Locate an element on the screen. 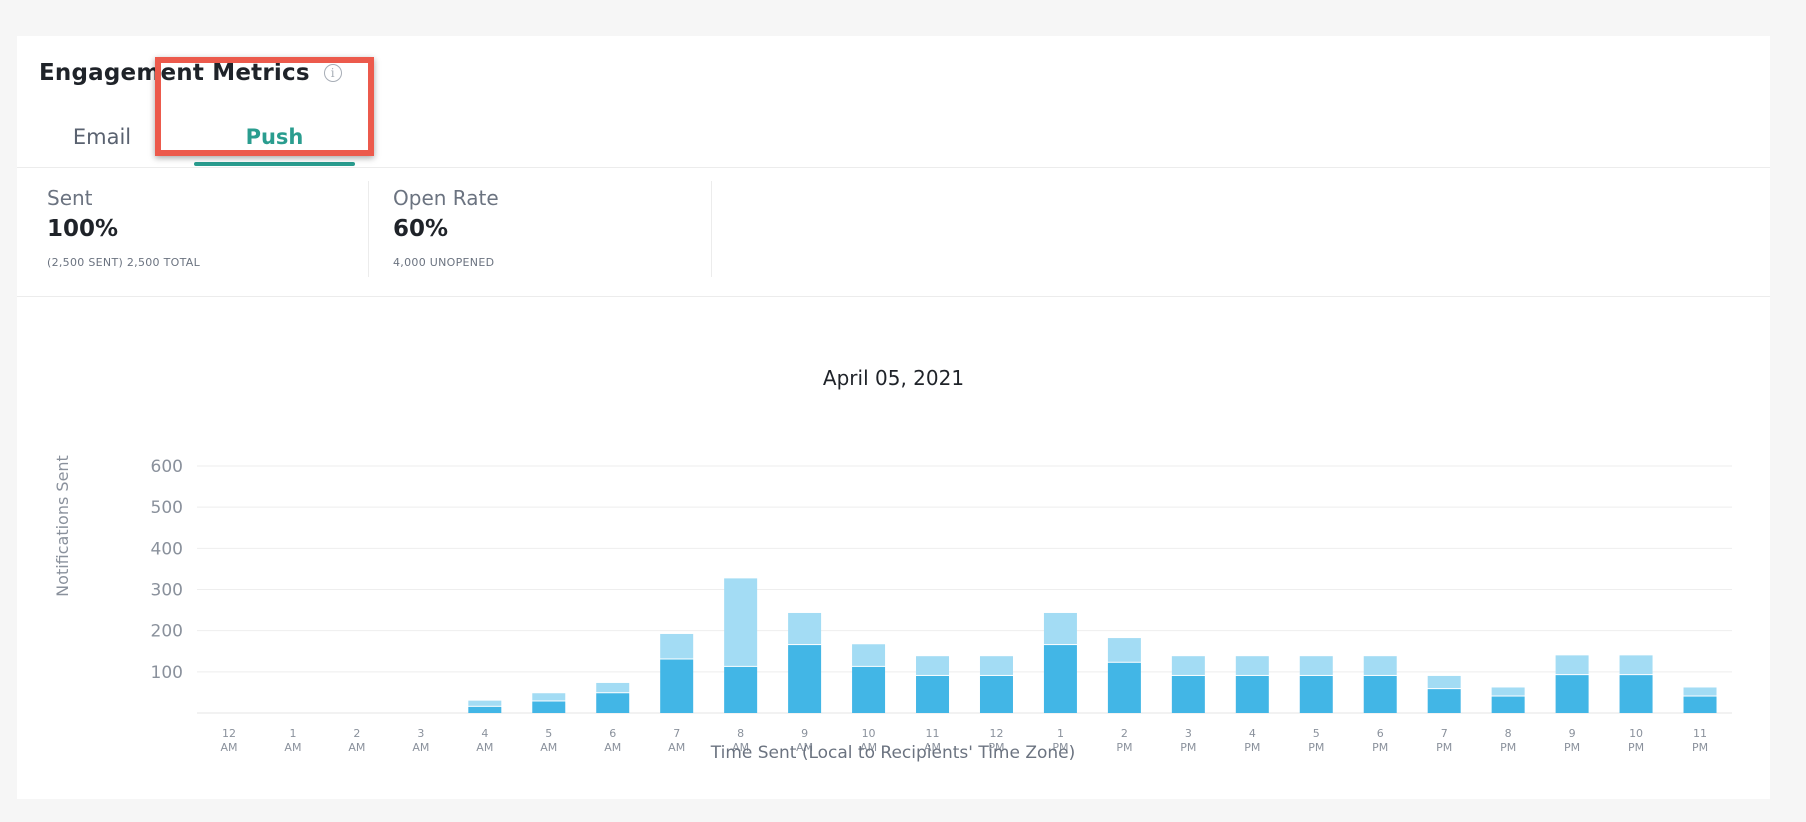 The width and height of the screenshot is (1806, 822). x-tick-label: 6 is located at coordinates (612, 733).